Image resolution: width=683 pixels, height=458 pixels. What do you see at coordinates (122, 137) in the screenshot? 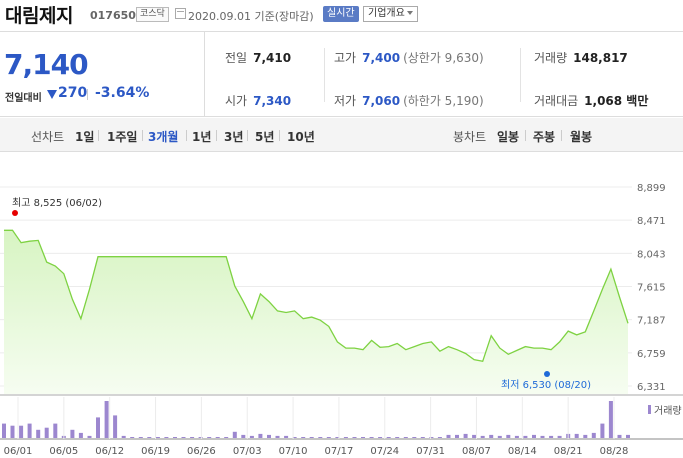
I see `period-1w: 1주일` at bounding box center [122, 137].